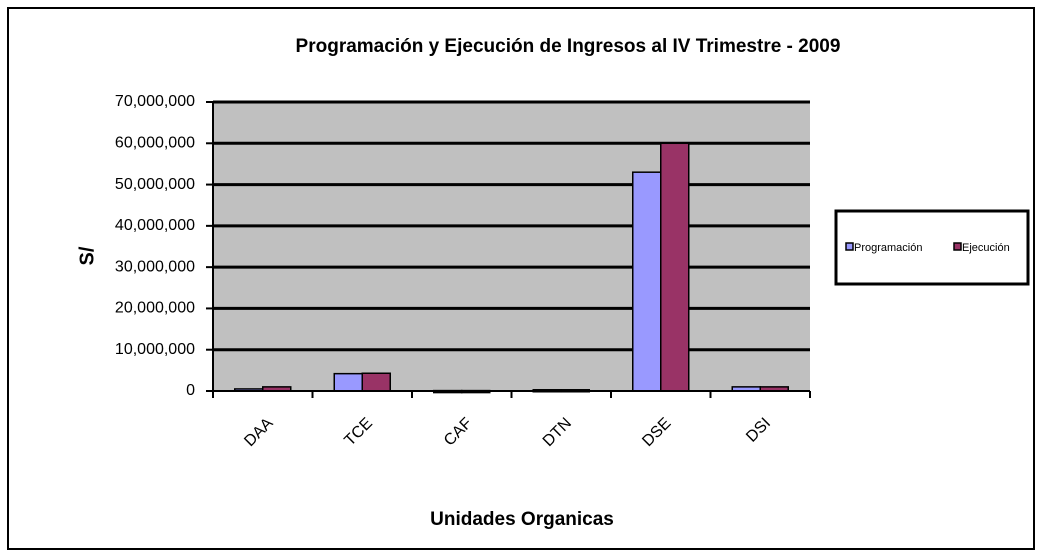 The height and width of the screenshot is (557, 1042). Describe the element at coordinates (155, 225) in the screenshot. I see `y-tick-label: 40,000,000` at that location.